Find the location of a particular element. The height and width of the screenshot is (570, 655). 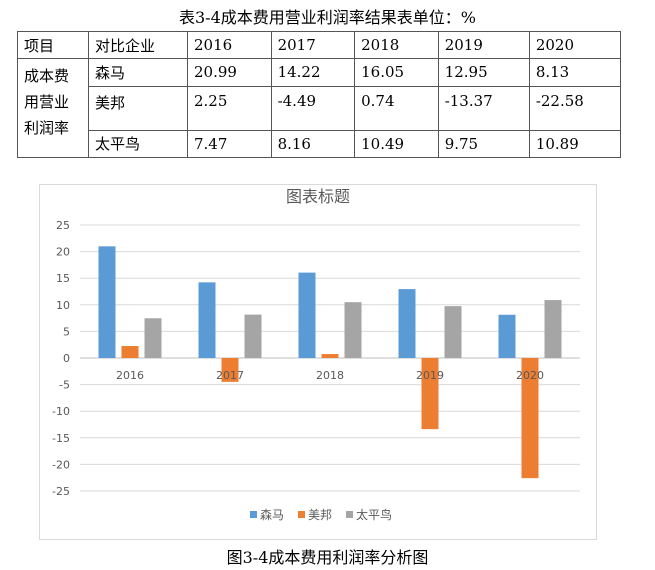

chart-title: 图表标题 is located at coordinates (318, 196).